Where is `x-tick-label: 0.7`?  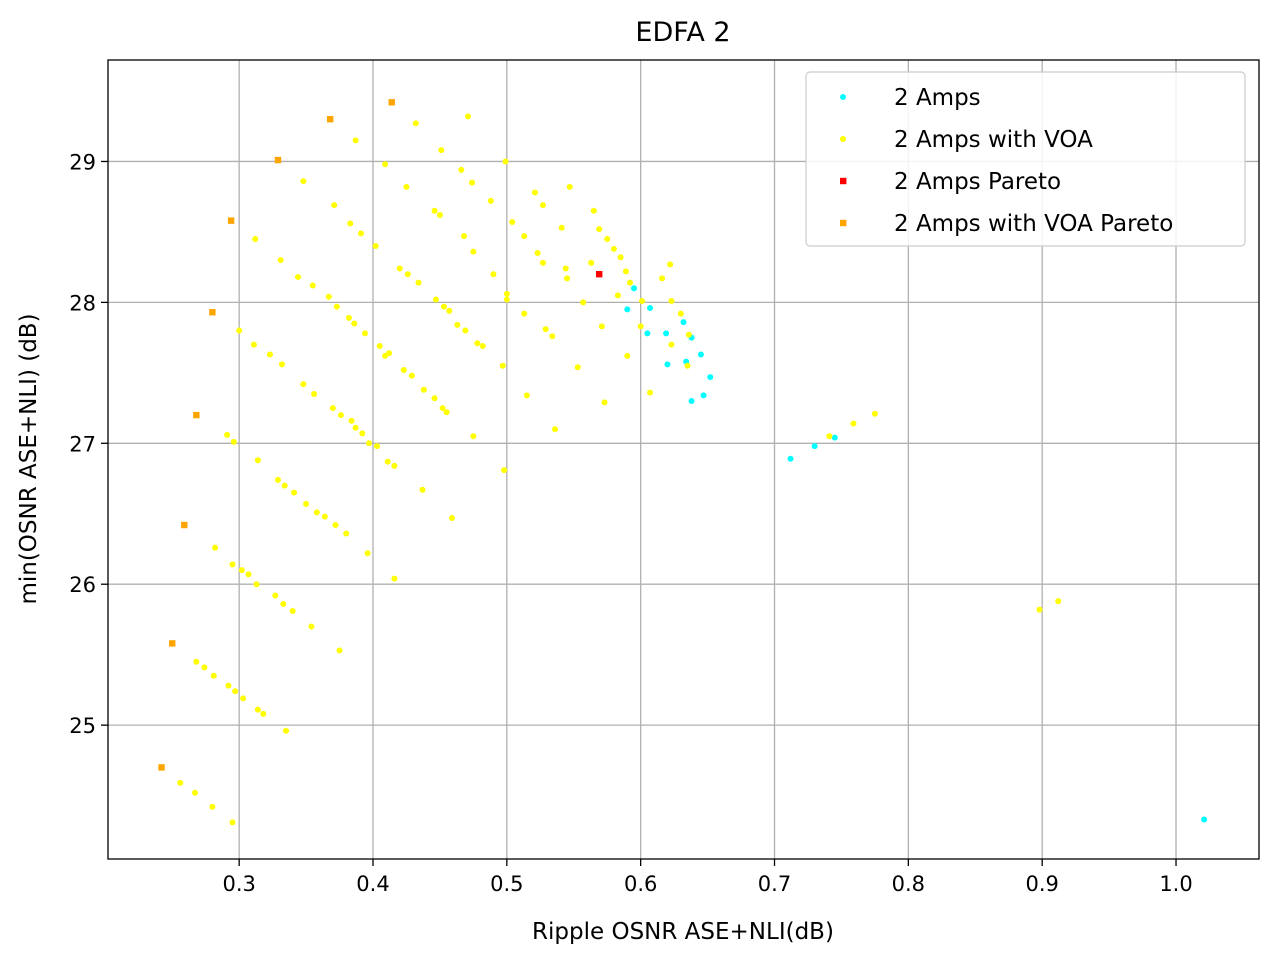 x-tick-label: 0.7 is located at coordinates (774, 884).